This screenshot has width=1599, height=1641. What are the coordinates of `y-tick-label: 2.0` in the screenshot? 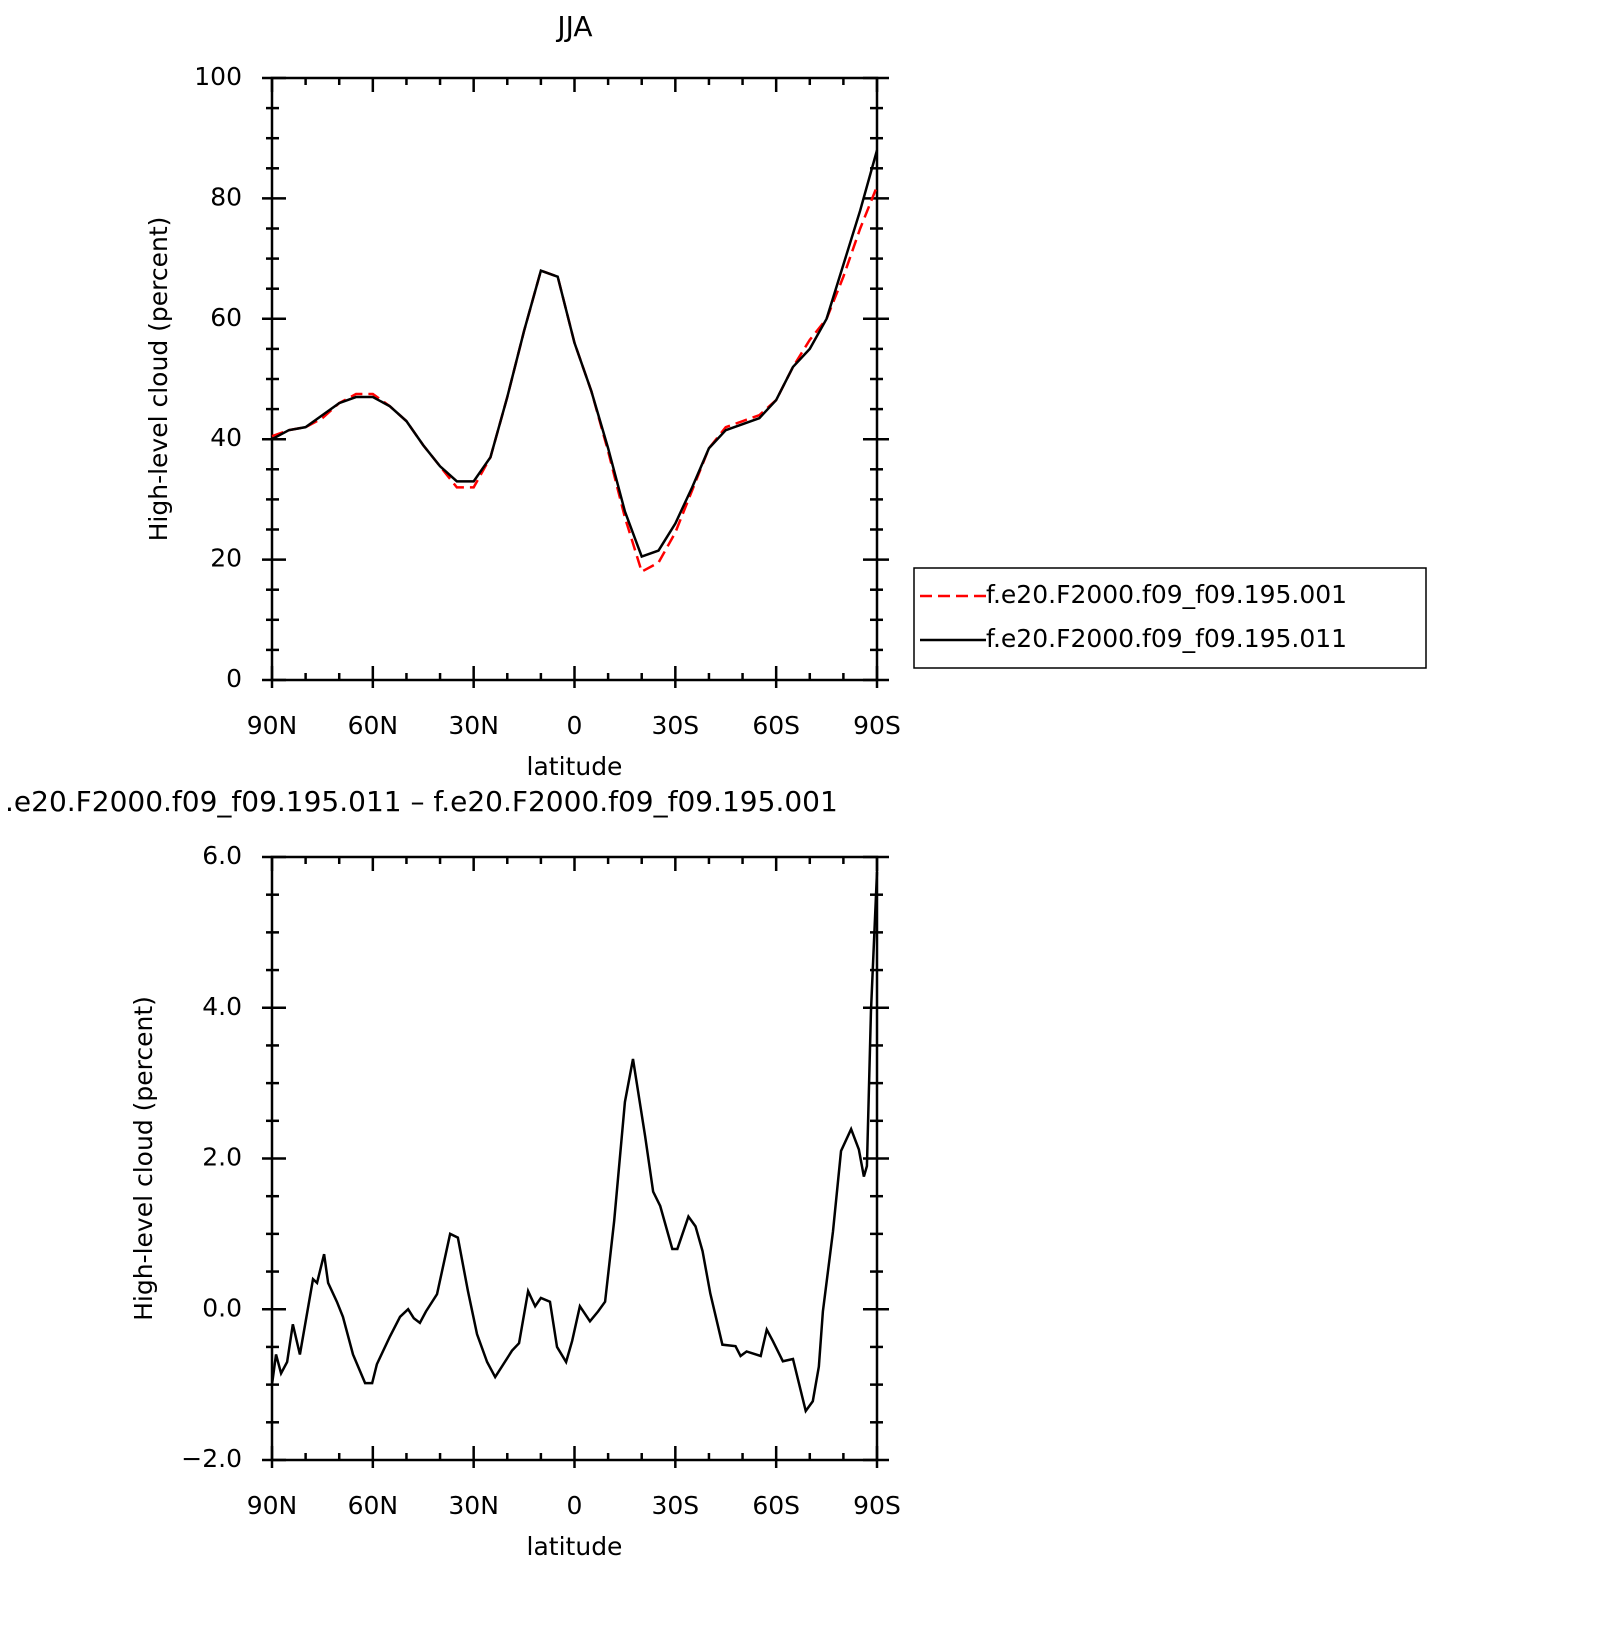 It's located at (222, 1157).